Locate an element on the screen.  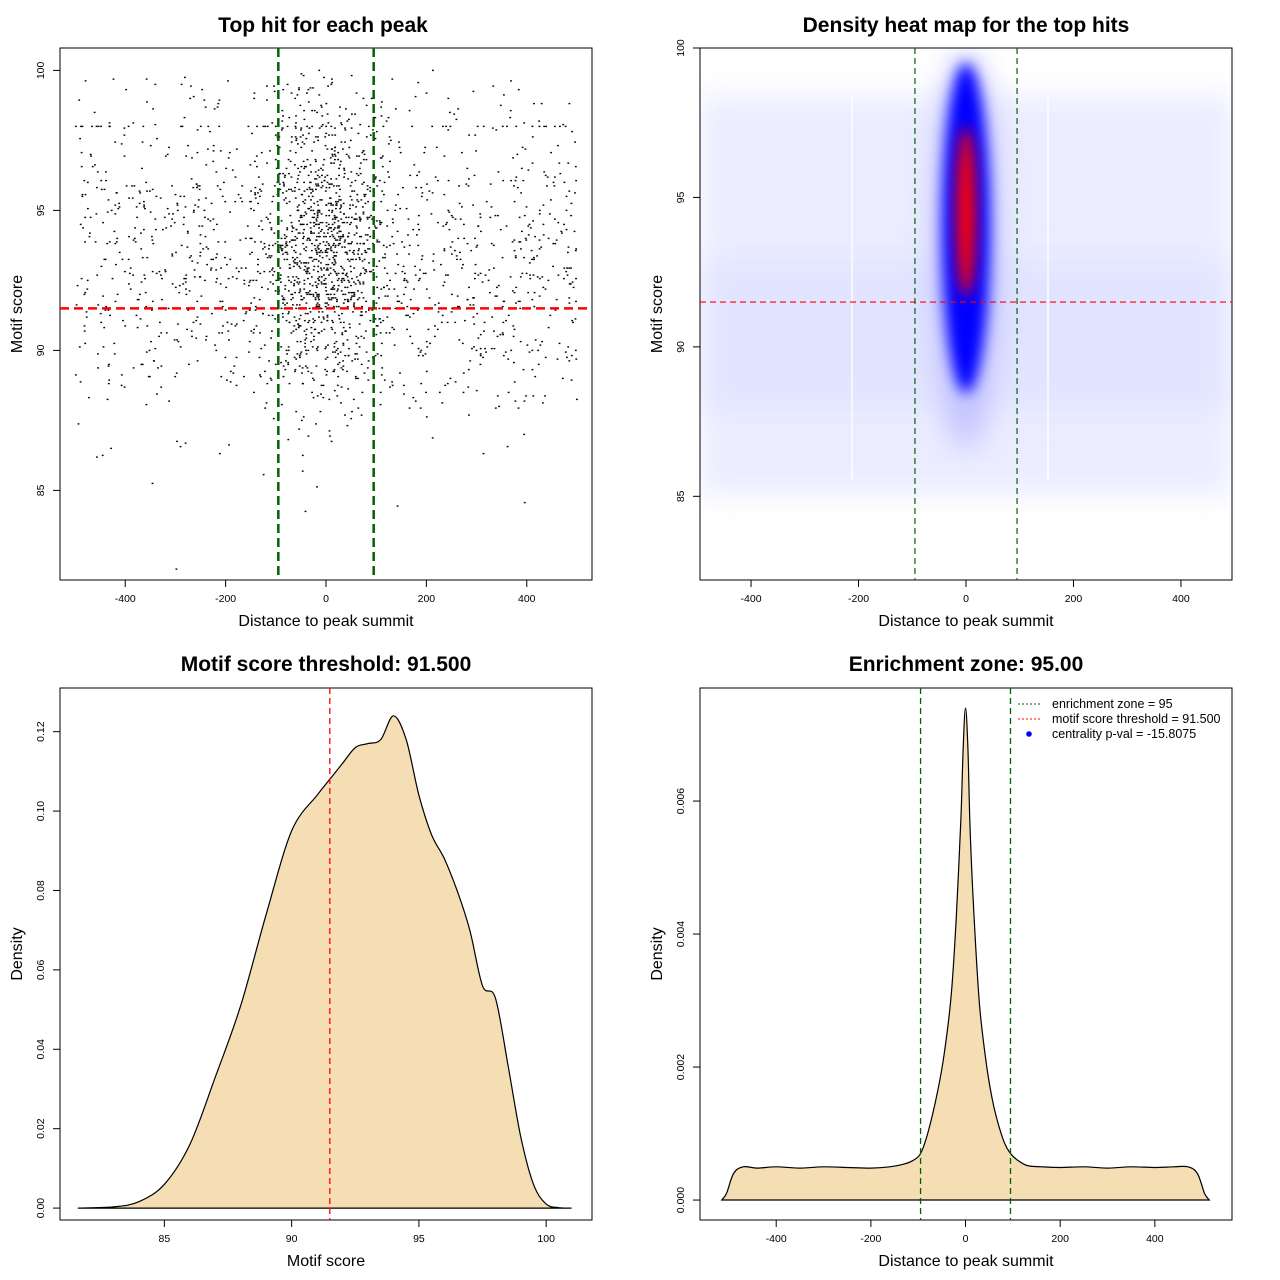
x-tick-label: 200 is located at coordinates (427, 599).